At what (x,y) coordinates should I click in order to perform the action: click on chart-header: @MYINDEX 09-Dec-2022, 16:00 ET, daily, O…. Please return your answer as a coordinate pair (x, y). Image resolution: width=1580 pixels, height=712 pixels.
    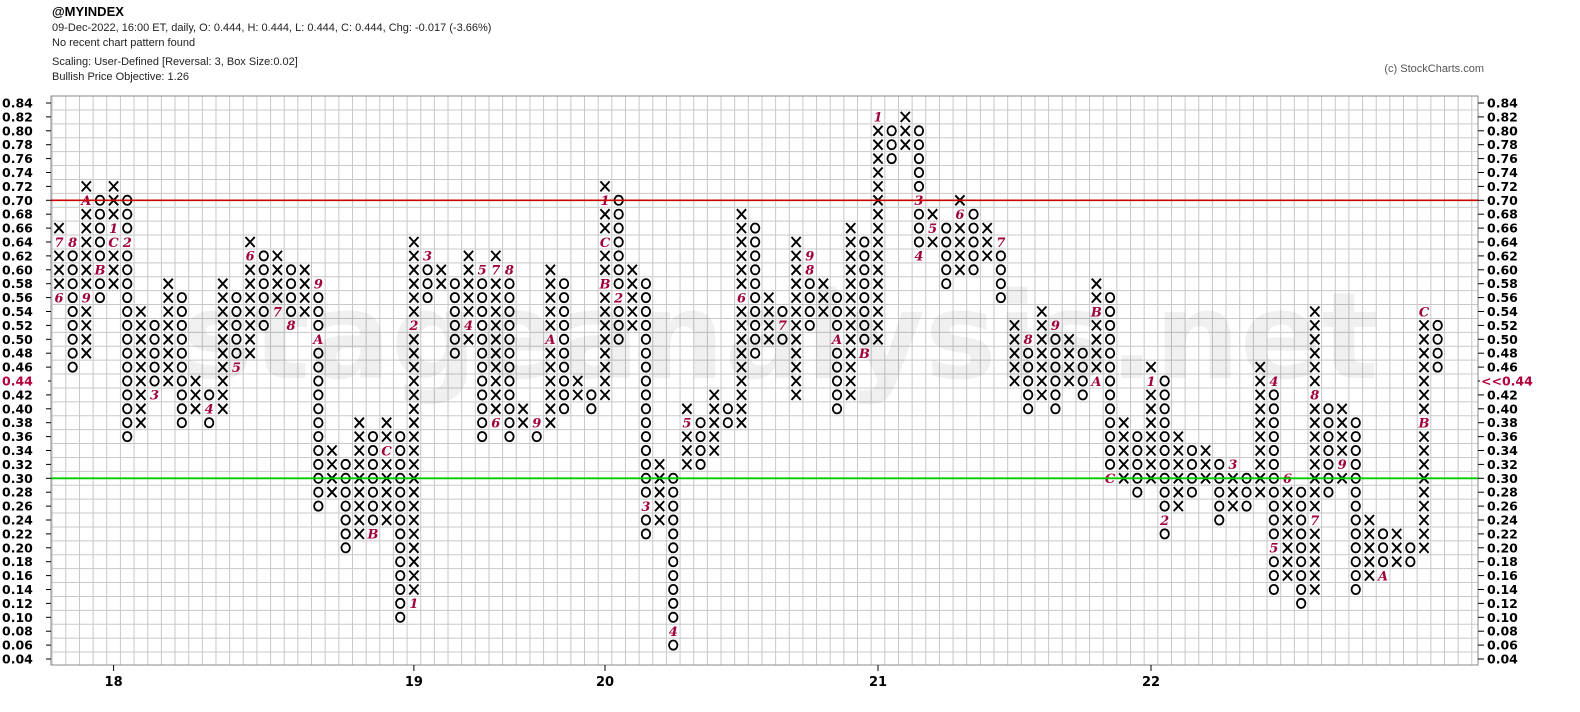
    Looking at the image, I should click on (271, 44).